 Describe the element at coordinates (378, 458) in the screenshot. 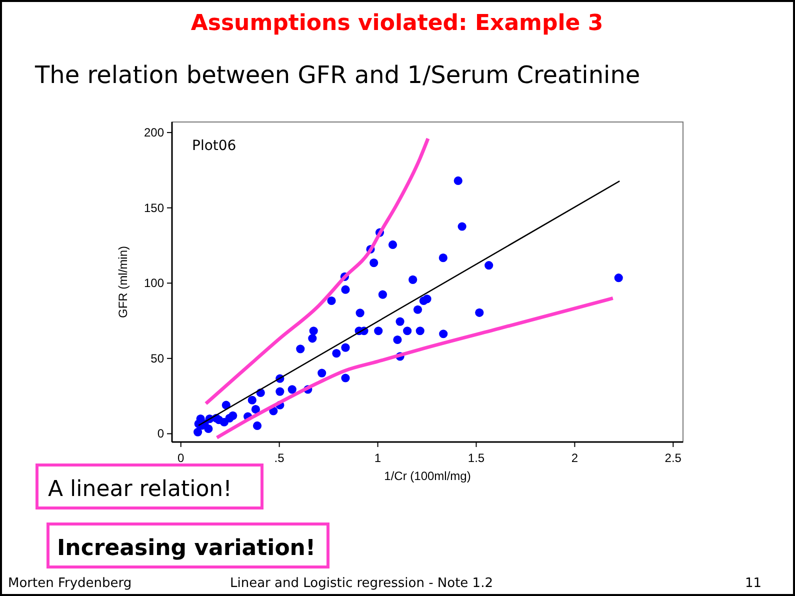

I see `x-tick-label: 1` at that location.